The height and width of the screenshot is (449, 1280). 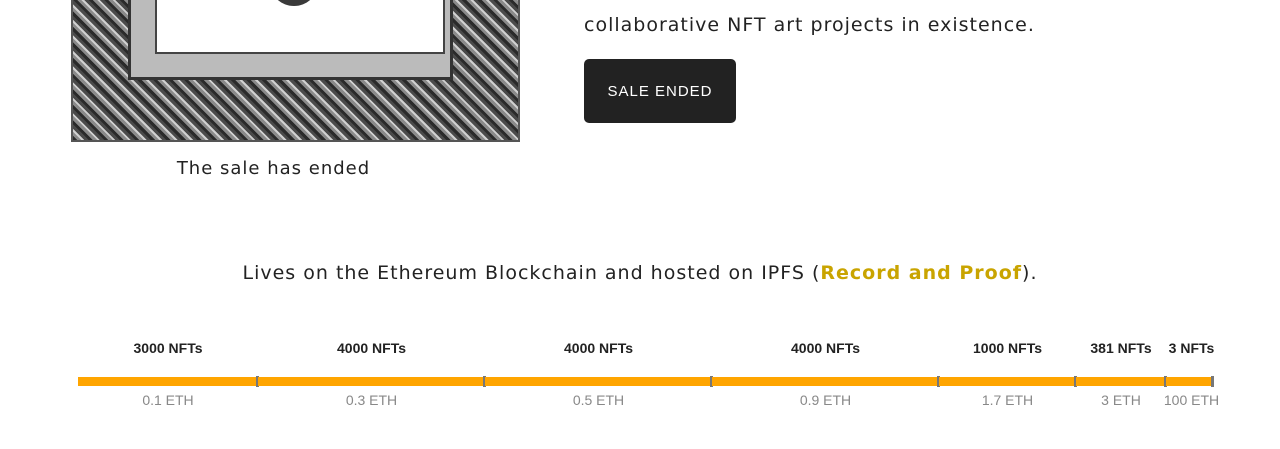 What do you see at coordinates (1191, 400) in the screenshot?
I see `tier-price: 100 ETH` at bounding box center [1191, 400].